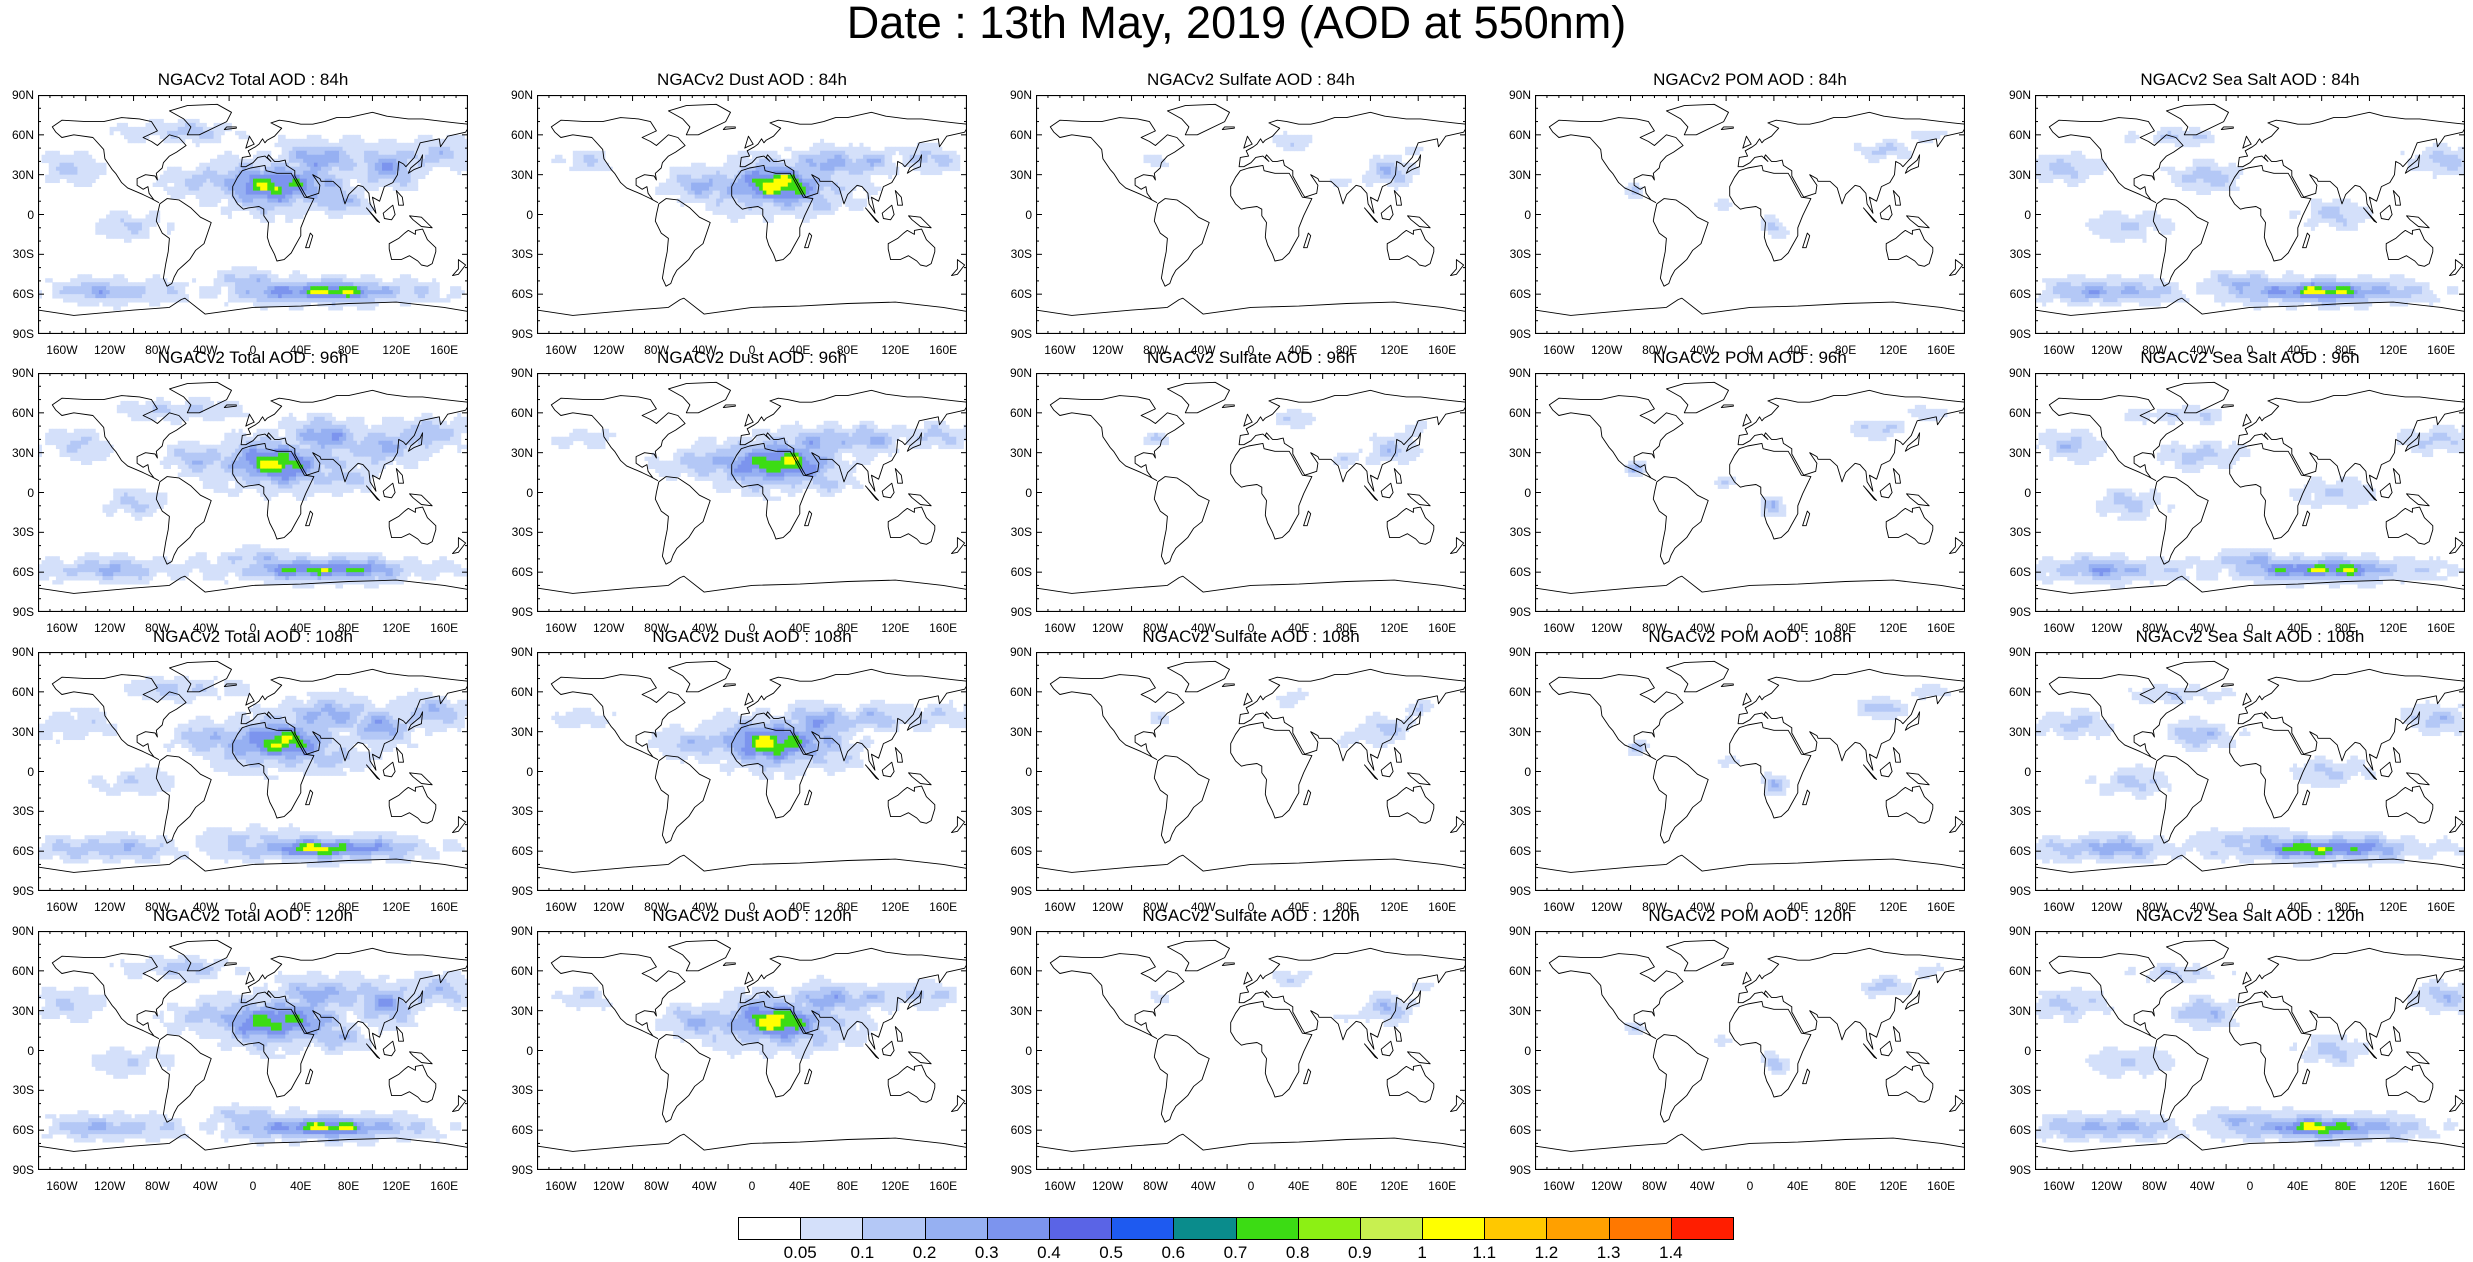 The width and height of the screenshot is (2473, 1262). I want to click on panel-title: NGACv2 POM AOD : 84h, so click(1750, 81).